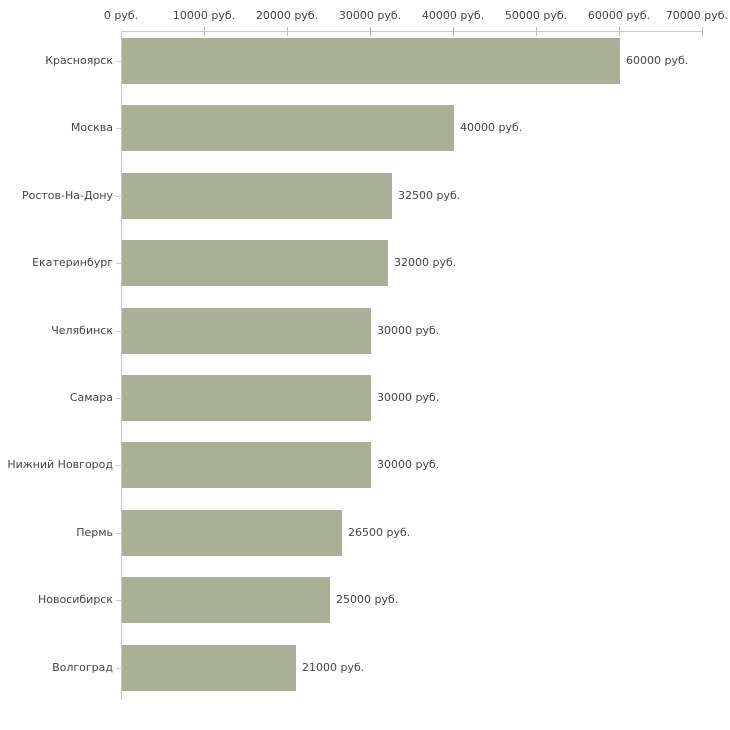 Image resolution: width=730 pixels, height=730 pixels. Describe the element at coordinates (204, 15) in the screenshot. I see `x-tick-label: 10000 руб.` at that location.